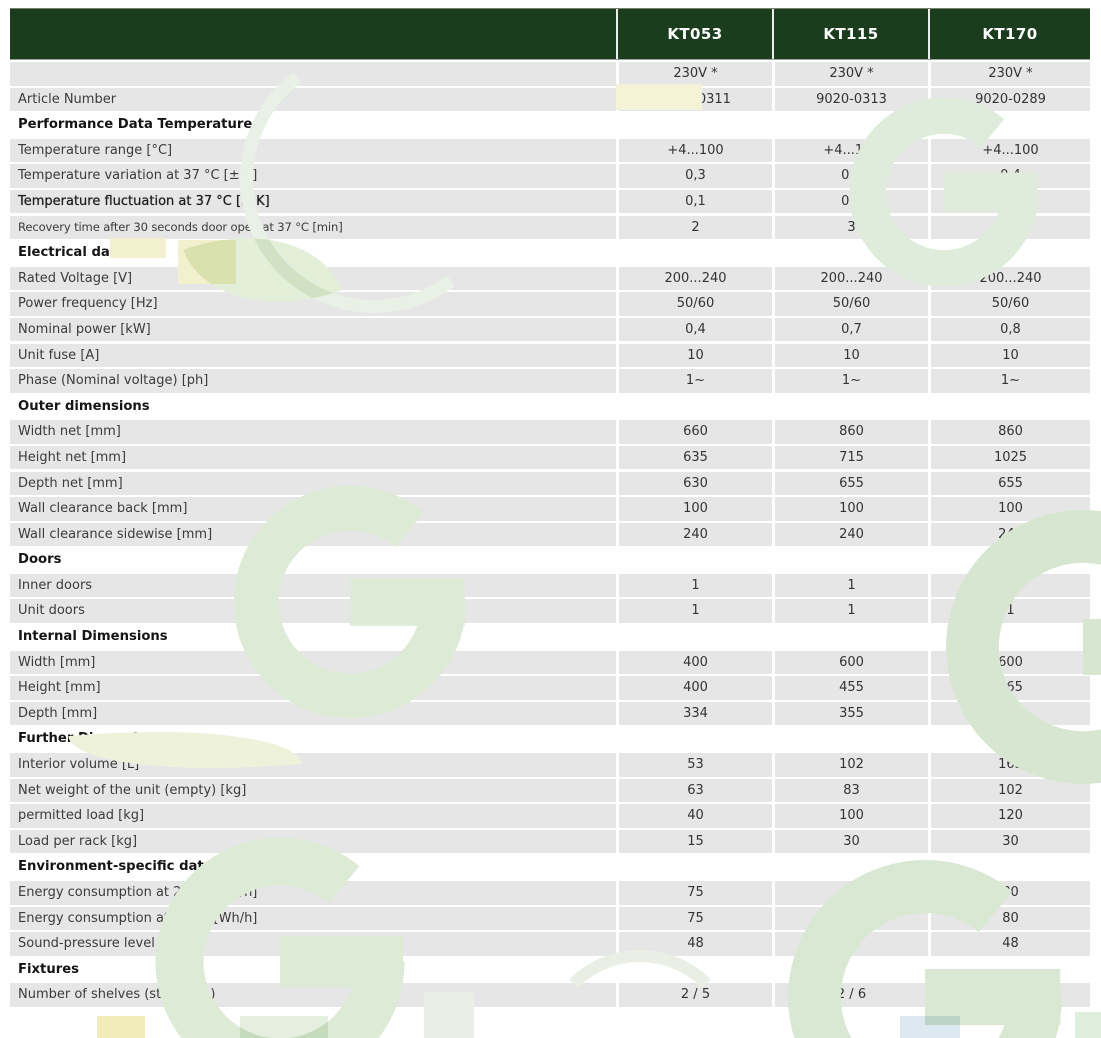  I want to click on table-row: Depth [mm] 334 355 355, so click(550, 713).